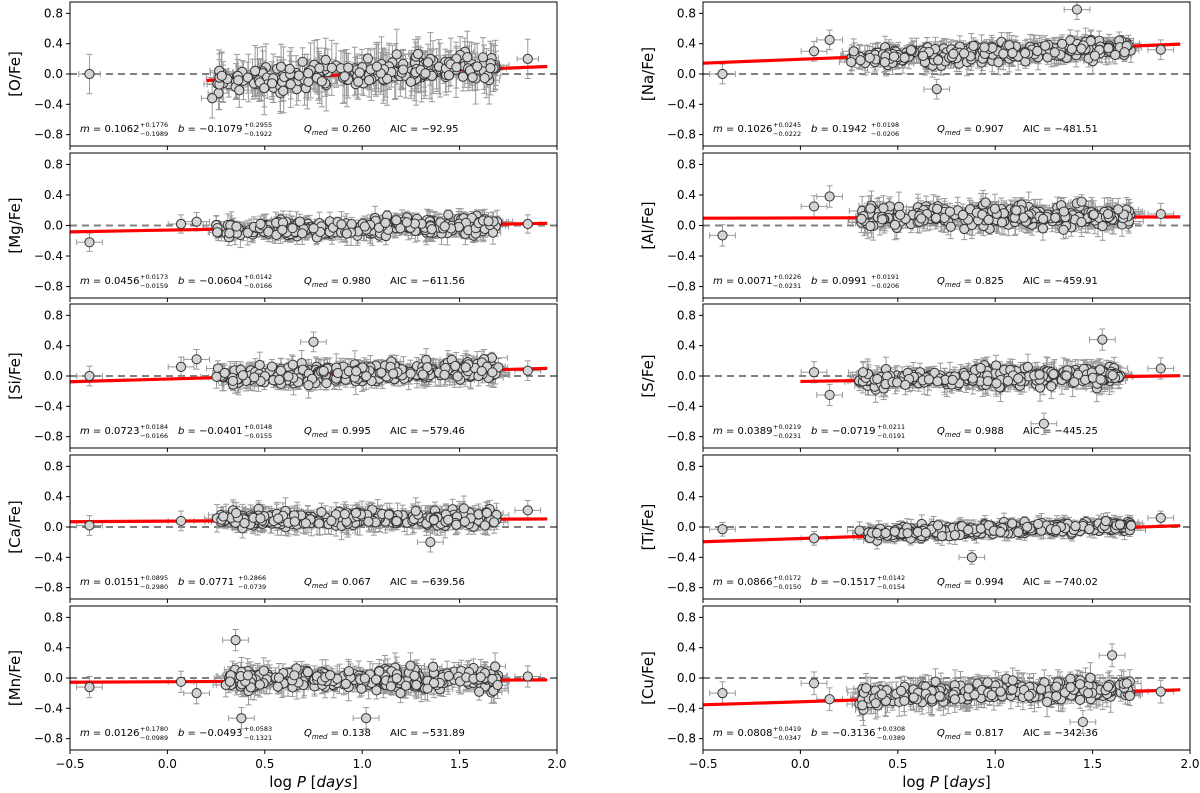  What do you see at coordinates (15, 74) in the screenshot?
I see `y-axis-label: [O/Fe]` at bounding box center [15, 74].